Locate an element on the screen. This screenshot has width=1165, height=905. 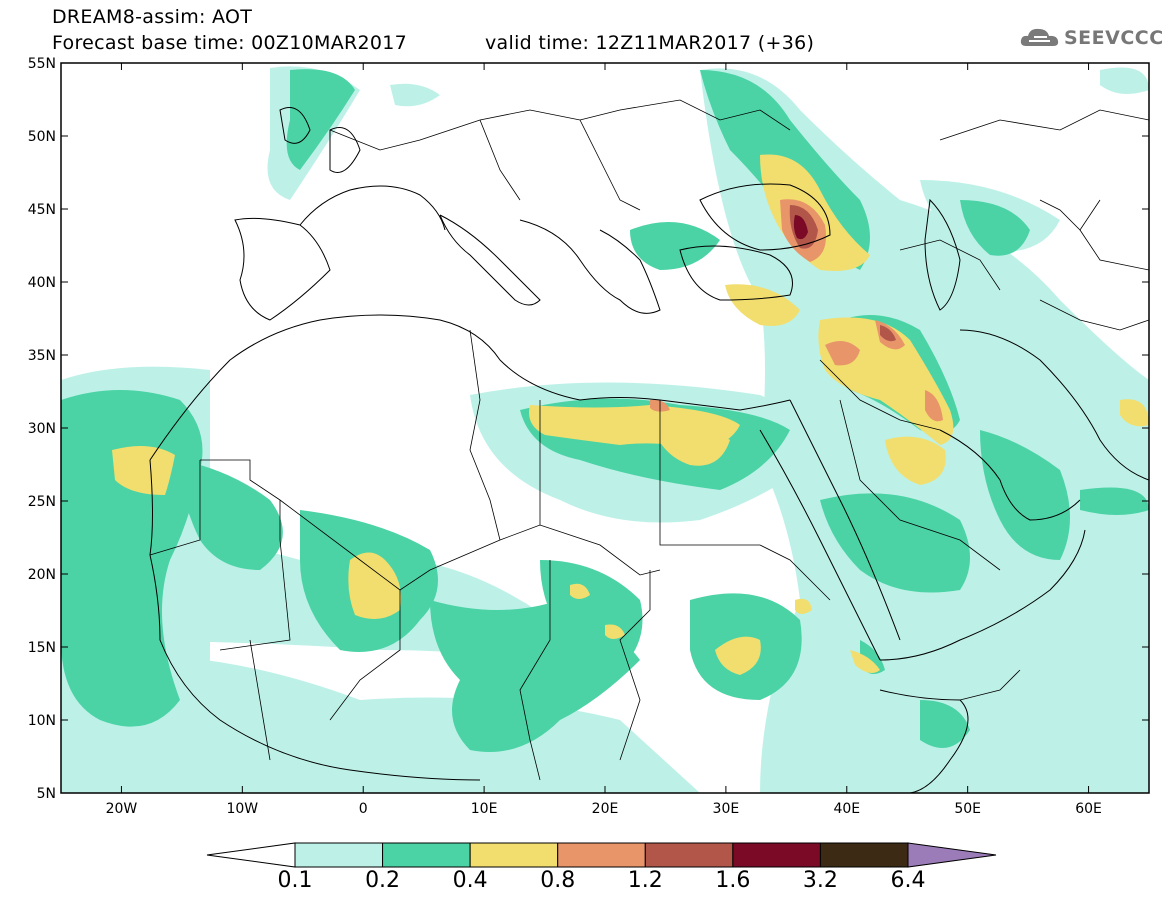
title-line-1: DREAM8-assim: AOT is located at coordinates (152, 17).